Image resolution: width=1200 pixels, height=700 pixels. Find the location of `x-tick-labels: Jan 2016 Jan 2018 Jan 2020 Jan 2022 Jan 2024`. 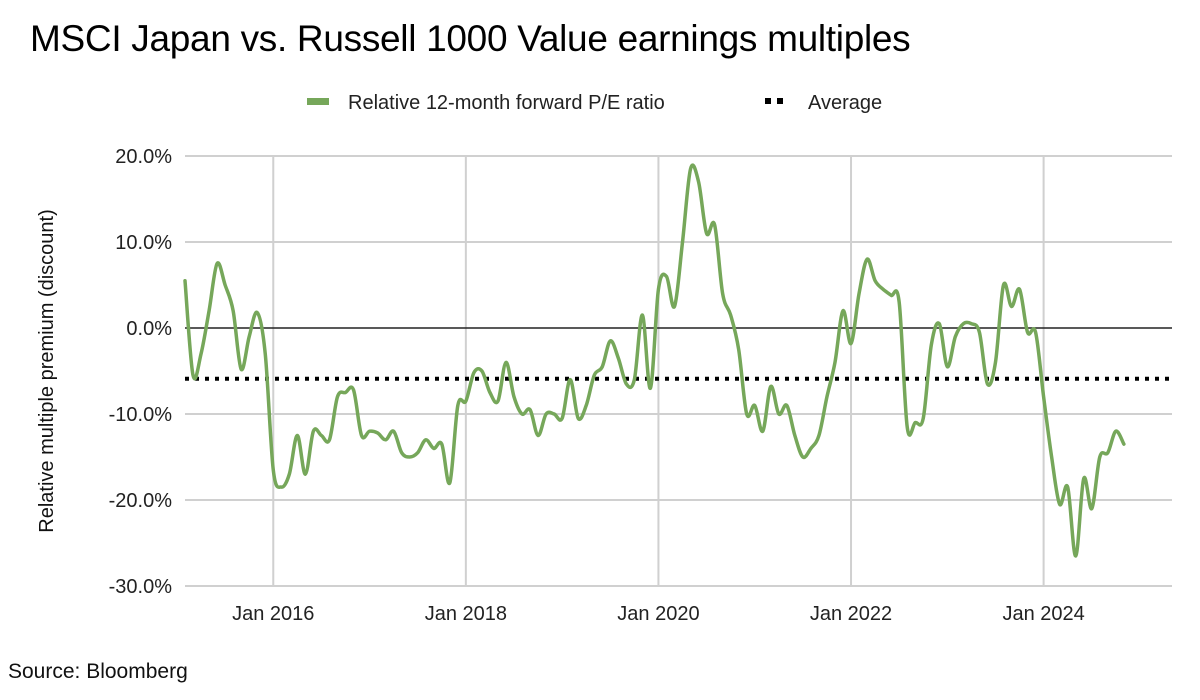

x-tick-labels: Jan 2016 Jan 2018 Jan 2020 Jan 2022 Jan 2024 is located at coordinates (658, 614).